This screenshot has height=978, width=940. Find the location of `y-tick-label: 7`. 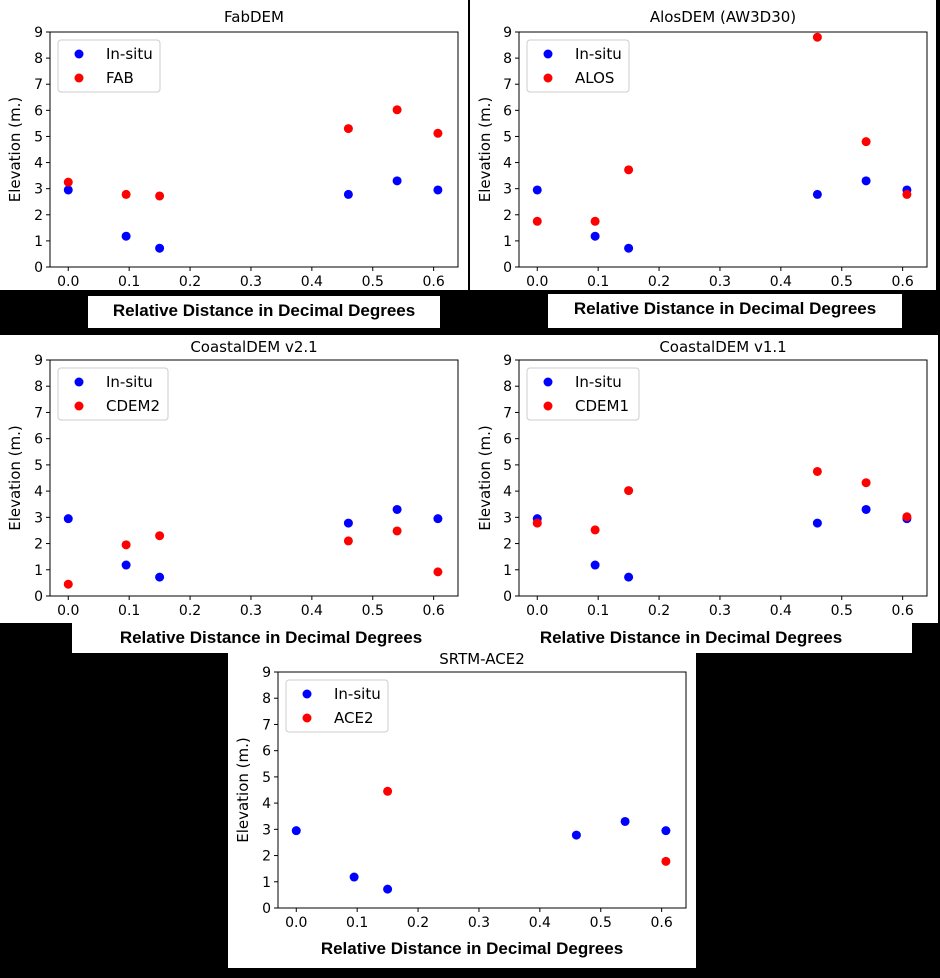

y-tick-label: 7 is located at coordinates (507, 85).